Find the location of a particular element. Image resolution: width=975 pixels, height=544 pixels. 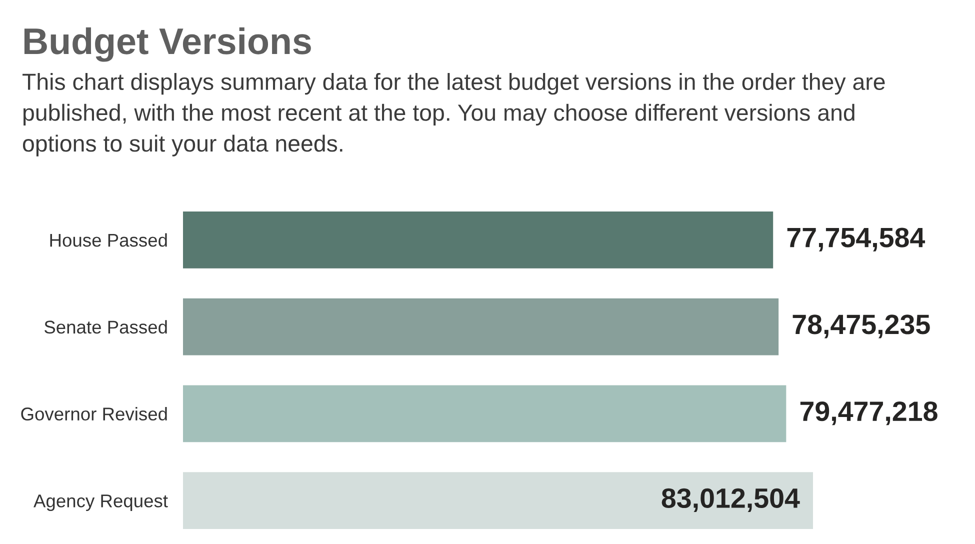

y-tick-label: Governor Revised is located at coordinates (94, 414).